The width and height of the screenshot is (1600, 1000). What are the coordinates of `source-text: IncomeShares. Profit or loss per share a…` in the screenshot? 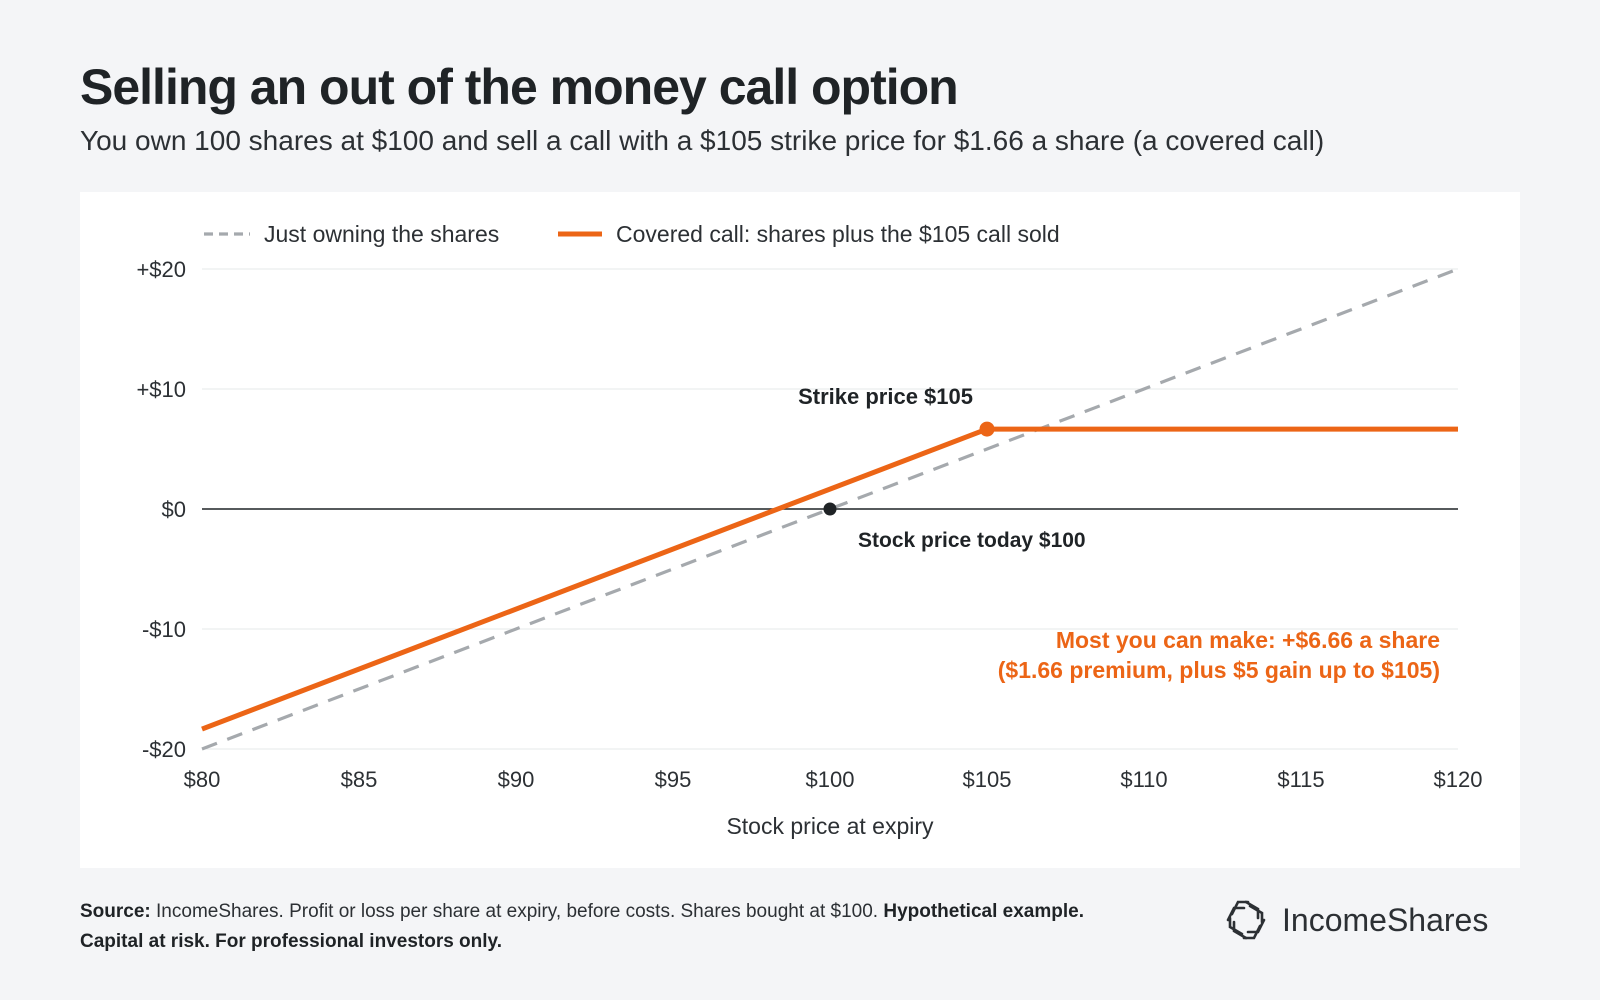 It's located at (517, 911).